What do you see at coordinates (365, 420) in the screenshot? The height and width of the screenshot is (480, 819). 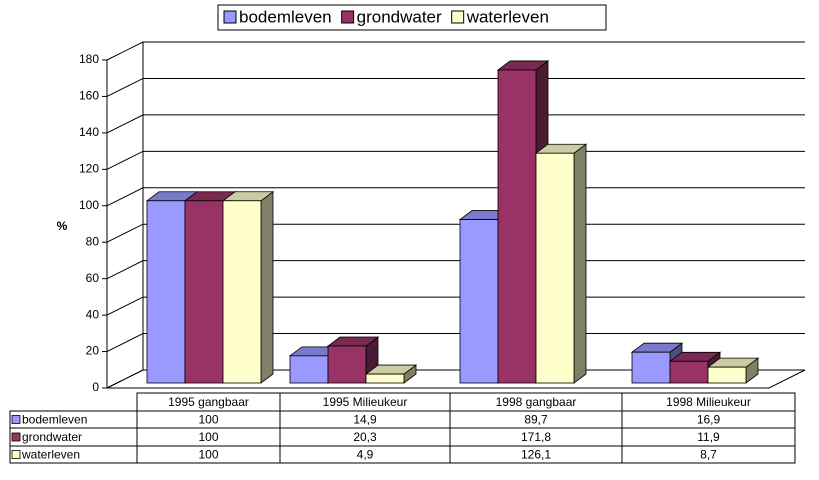 I see `table-cell: 14,9` at bounding box center [365, 420].